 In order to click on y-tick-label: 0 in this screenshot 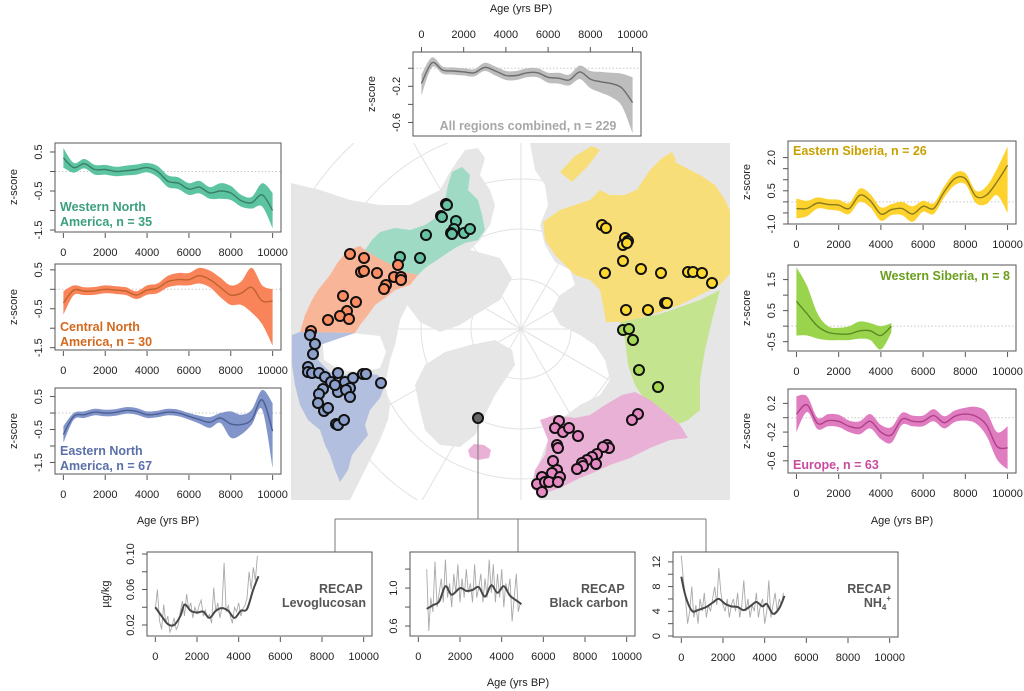, I will do `click(657, 636)`.